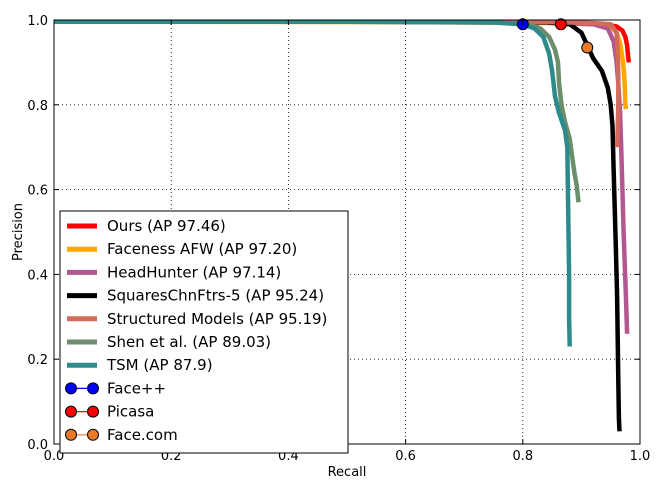 The height and width of the screenshot is (485, 665). What do you see at coordinates (136, 388) in the screenshot?
I see `legend-label: Face++` at bounding box center [136, 388].